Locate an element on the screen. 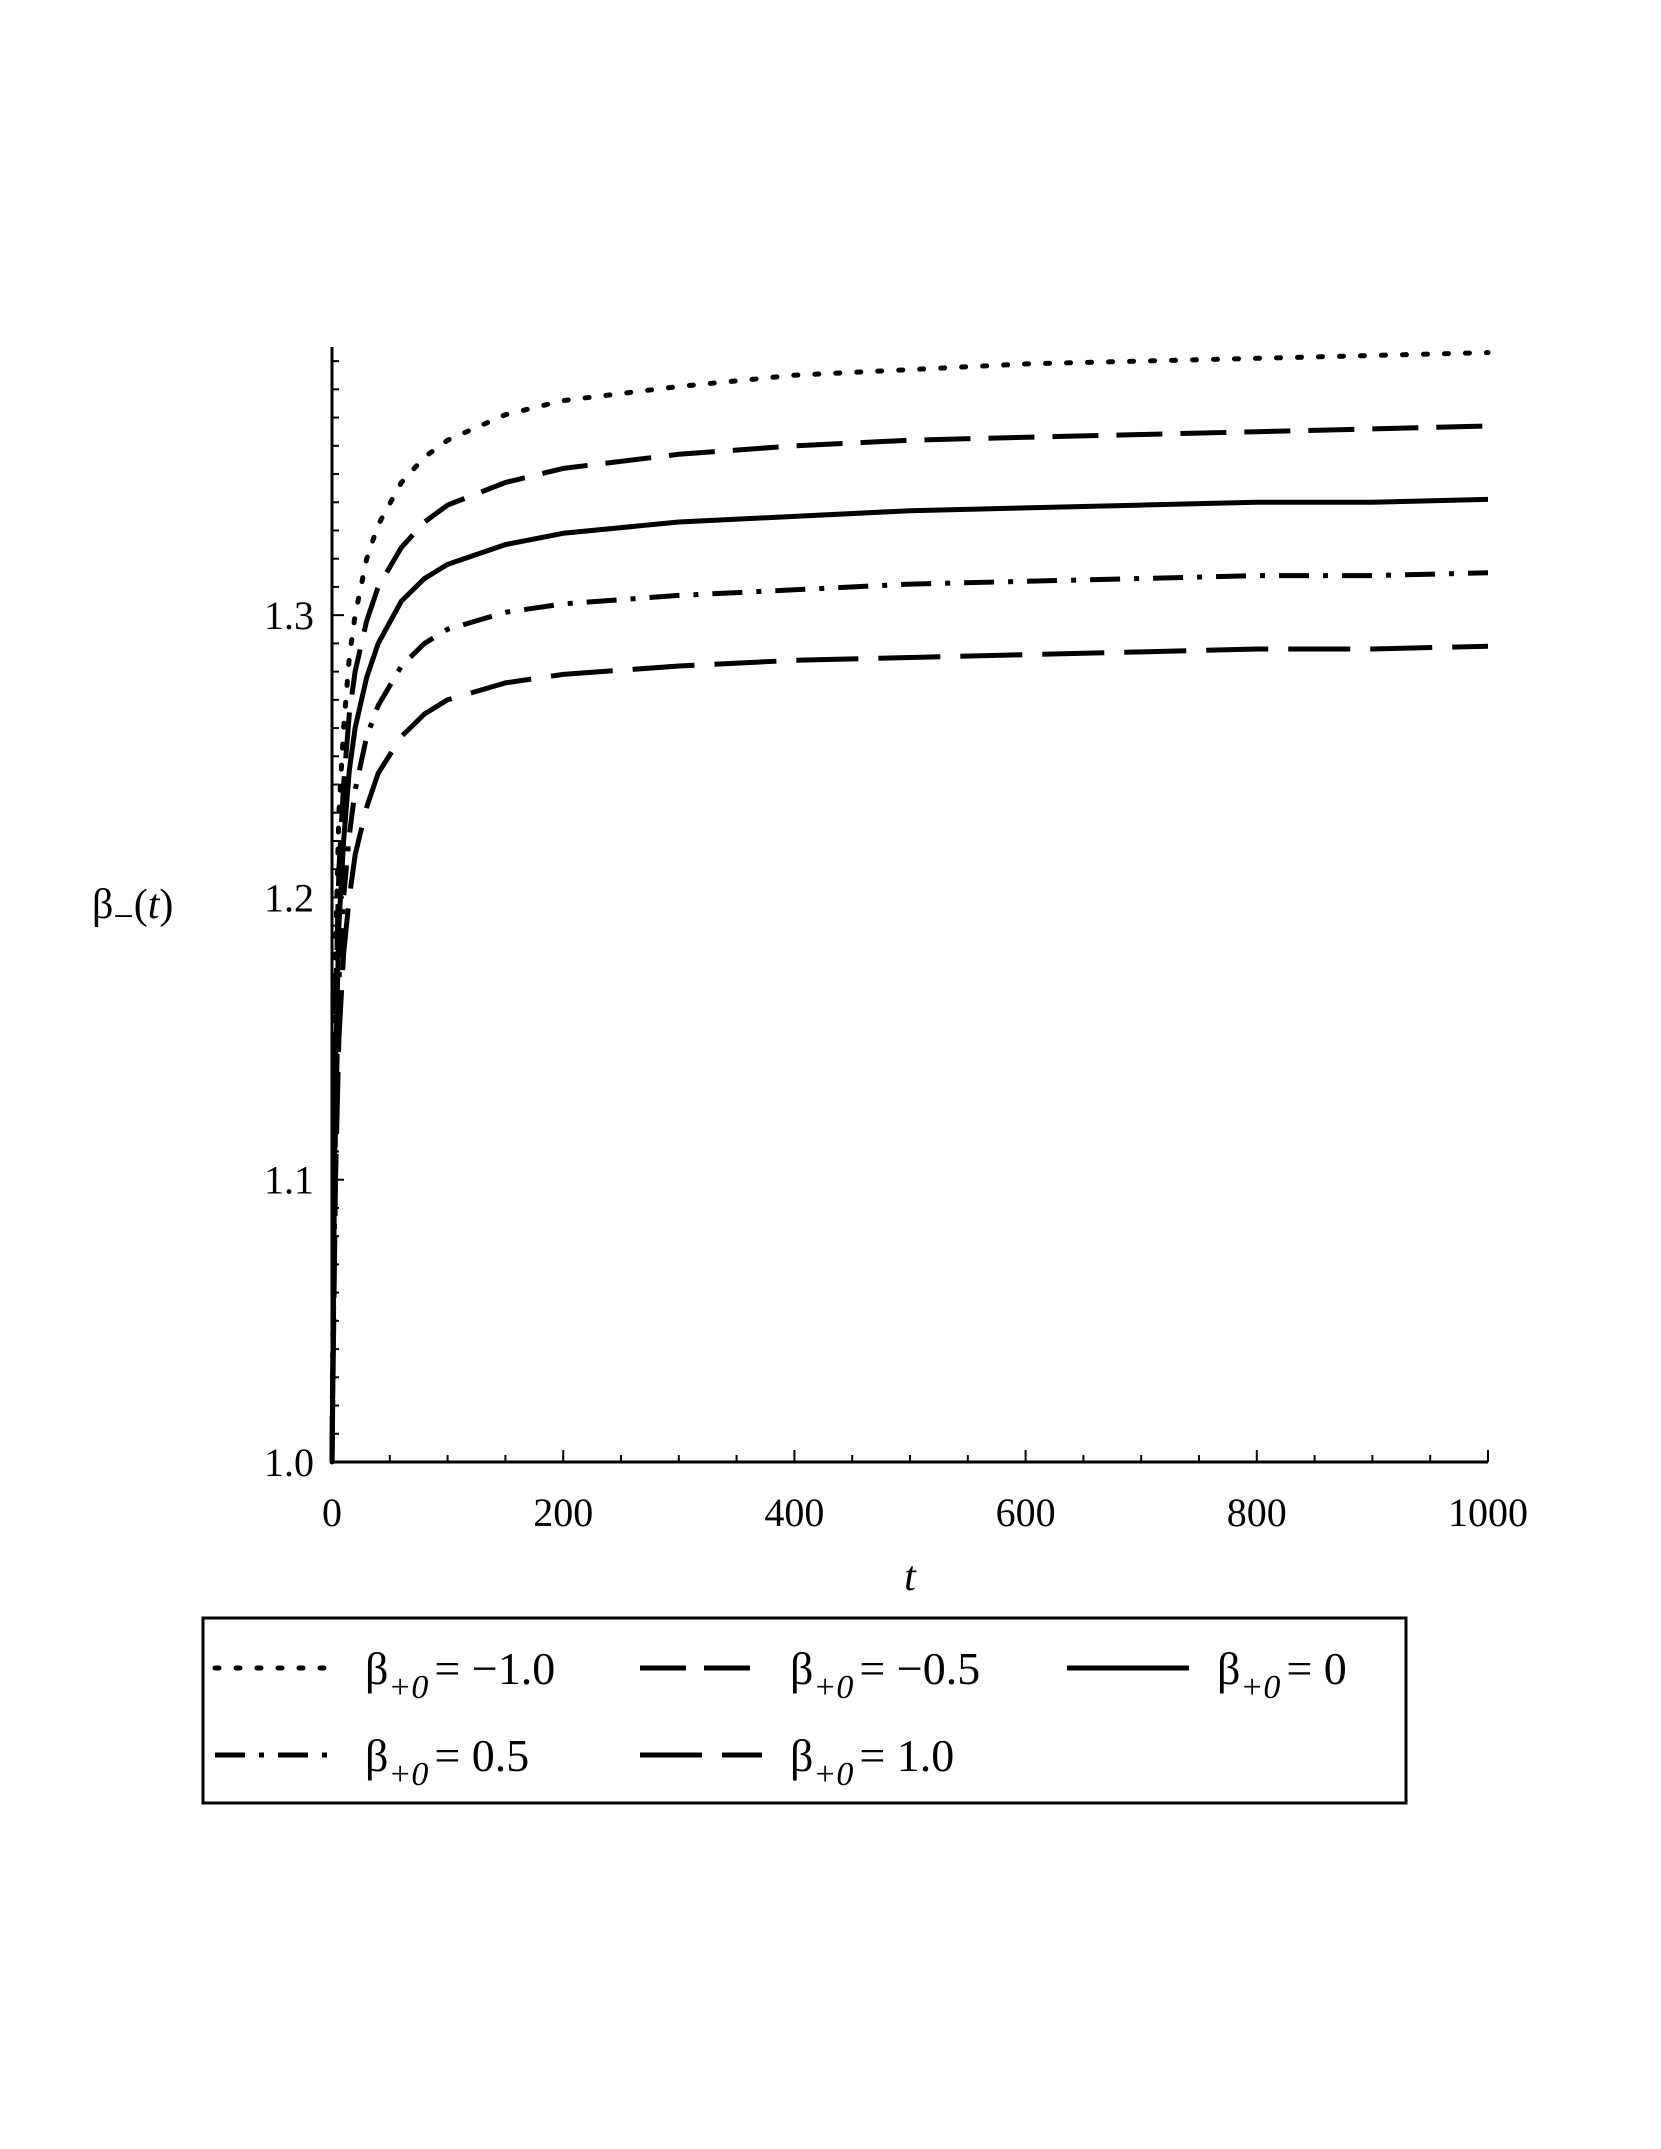  y-axis-title-subscript: − is located at coordinates (123, 916).